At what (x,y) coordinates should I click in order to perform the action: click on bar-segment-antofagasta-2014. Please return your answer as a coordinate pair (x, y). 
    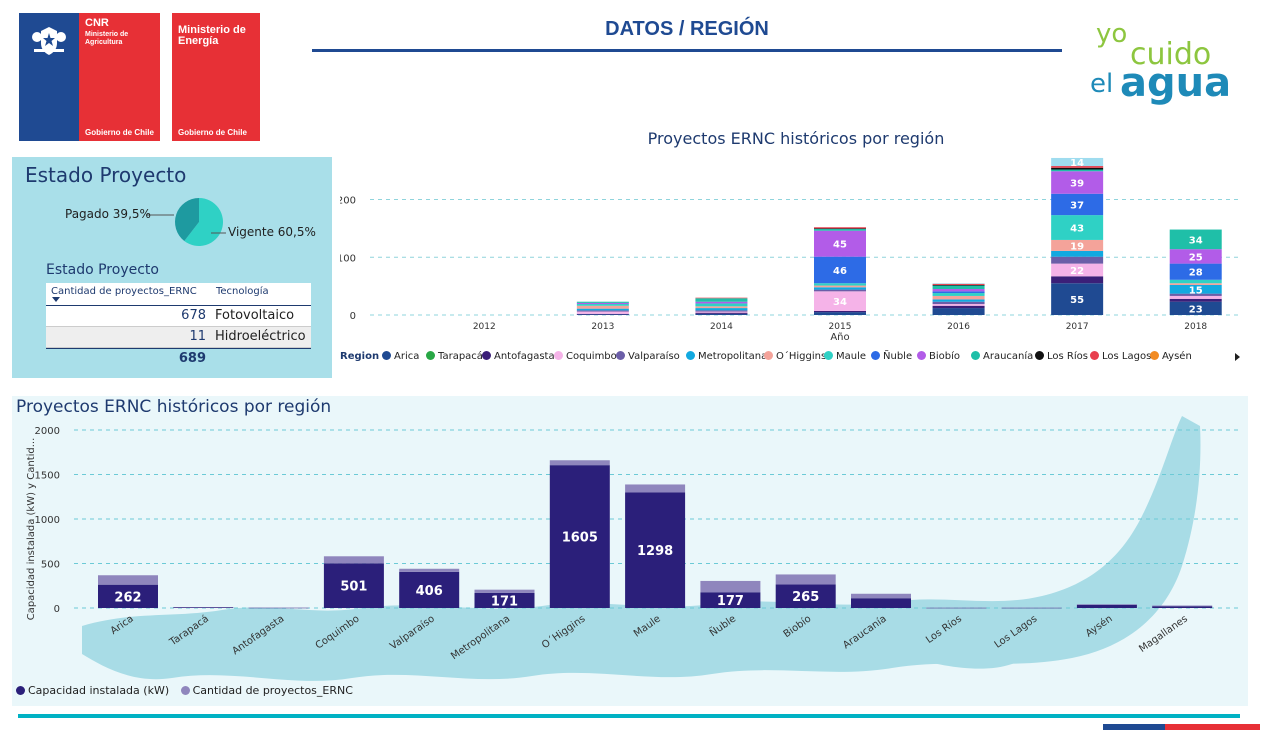
    Looking at the image, I should click on (721, 313).